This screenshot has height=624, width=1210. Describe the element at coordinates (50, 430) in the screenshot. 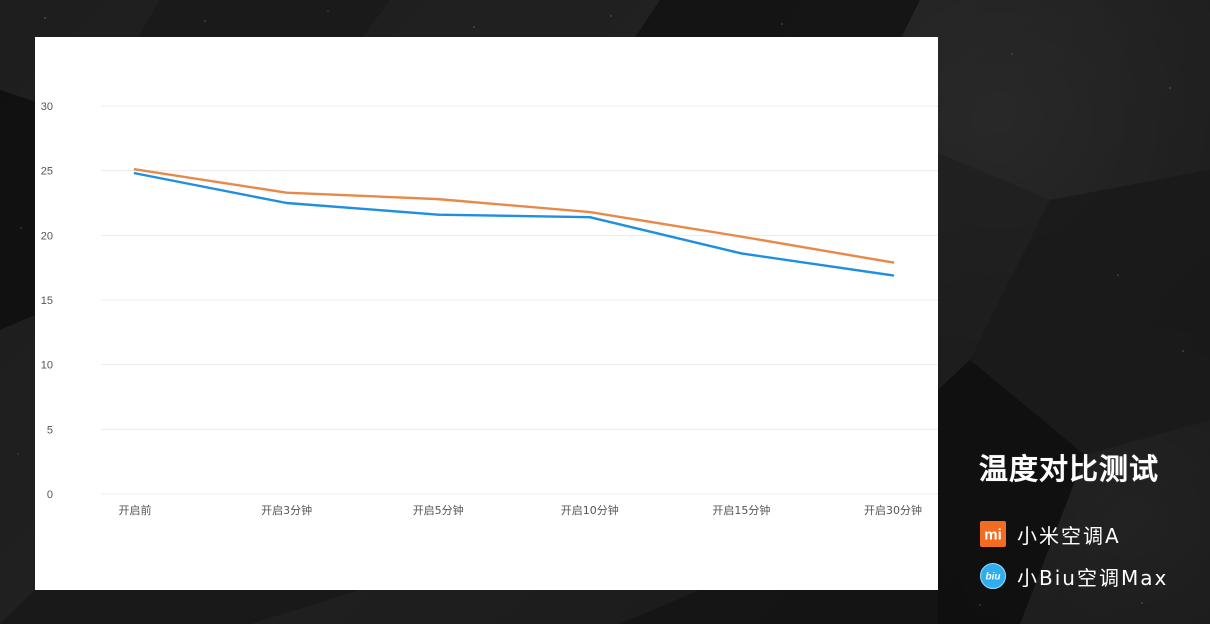

I see `y-tick-label-5: 5` at that location.